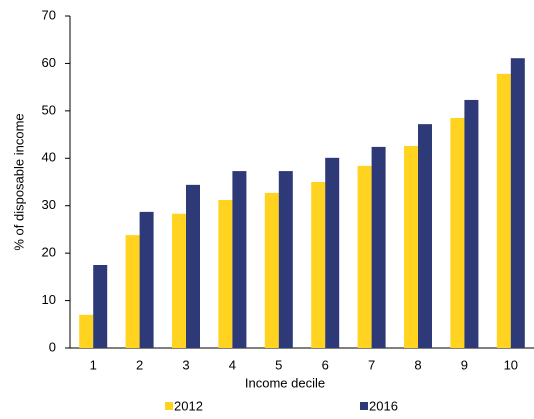  What do you see at coordinates (49, 157) in the screenshot?
I see `y-tick-label: 40` at bounding box center [49, 157].